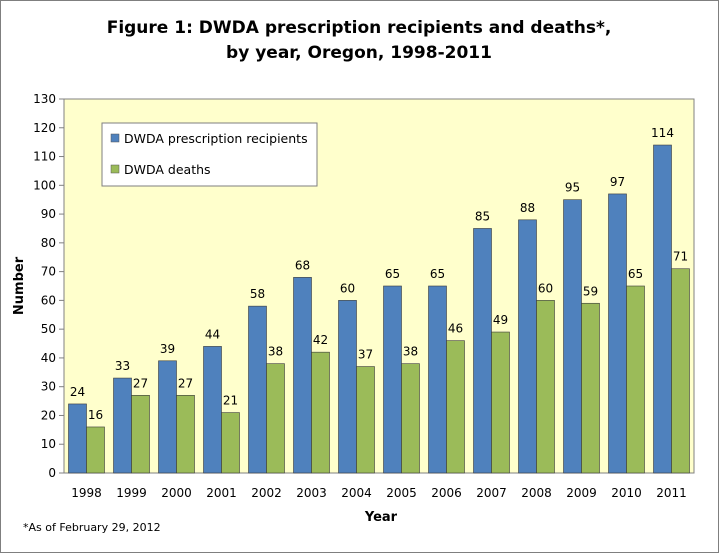  I want to click on bar-recipients-2010, so click(617, 333).